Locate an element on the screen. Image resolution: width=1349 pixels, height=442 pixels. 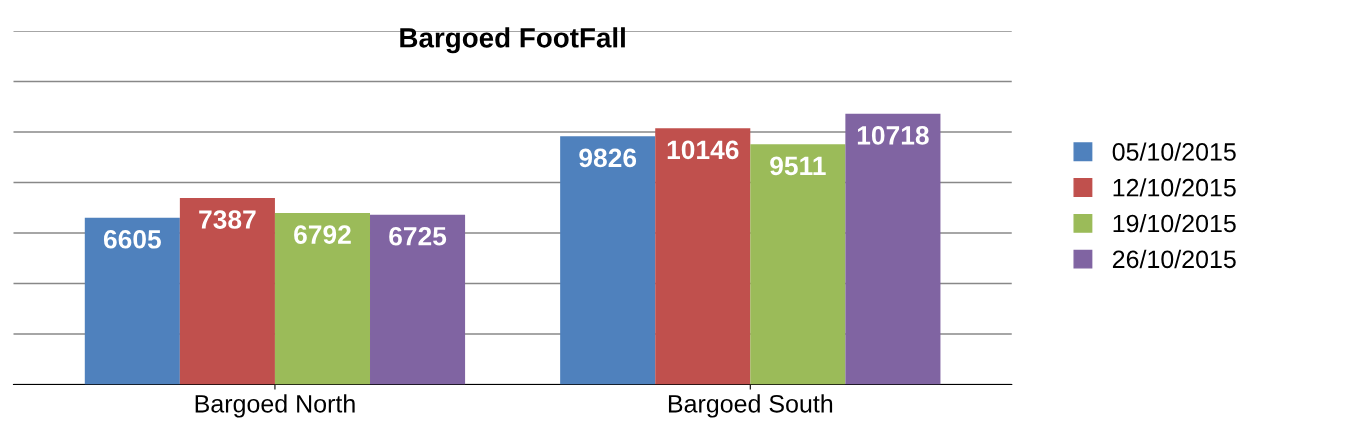
legend-label: 05/10/2015 is located at coordinates (1174, 151).